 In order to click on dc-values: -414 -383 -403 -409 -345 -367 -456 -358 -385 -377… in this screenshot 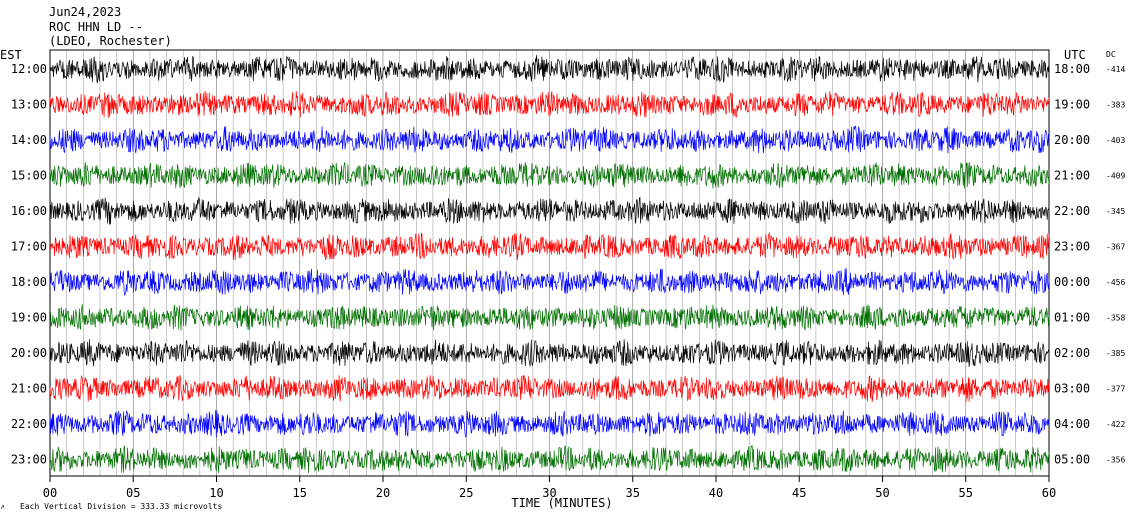, I will do `click(1115, 265)`.